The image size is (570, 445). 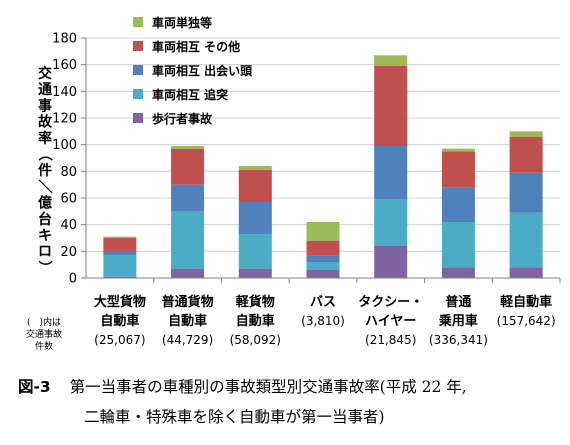 What do you see at coordinates (255, 302) in the screenshot?
I see `x-category-label: 軽貨物` at bounding box center [255, 302].